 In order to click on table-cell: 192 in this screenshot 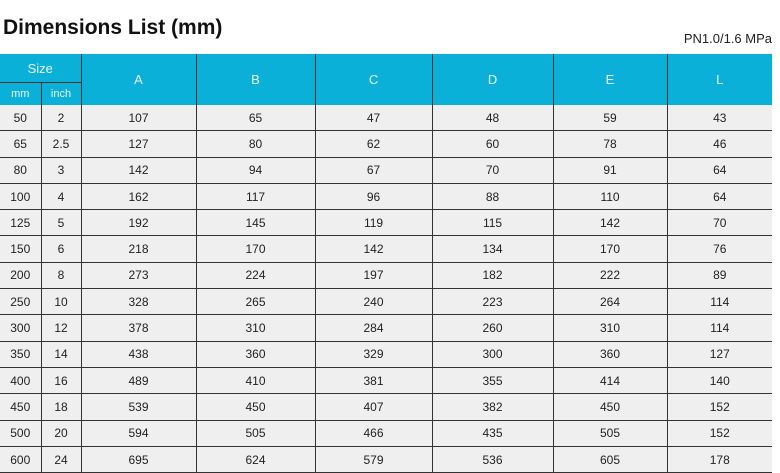, I will do `click(138, 223)`.